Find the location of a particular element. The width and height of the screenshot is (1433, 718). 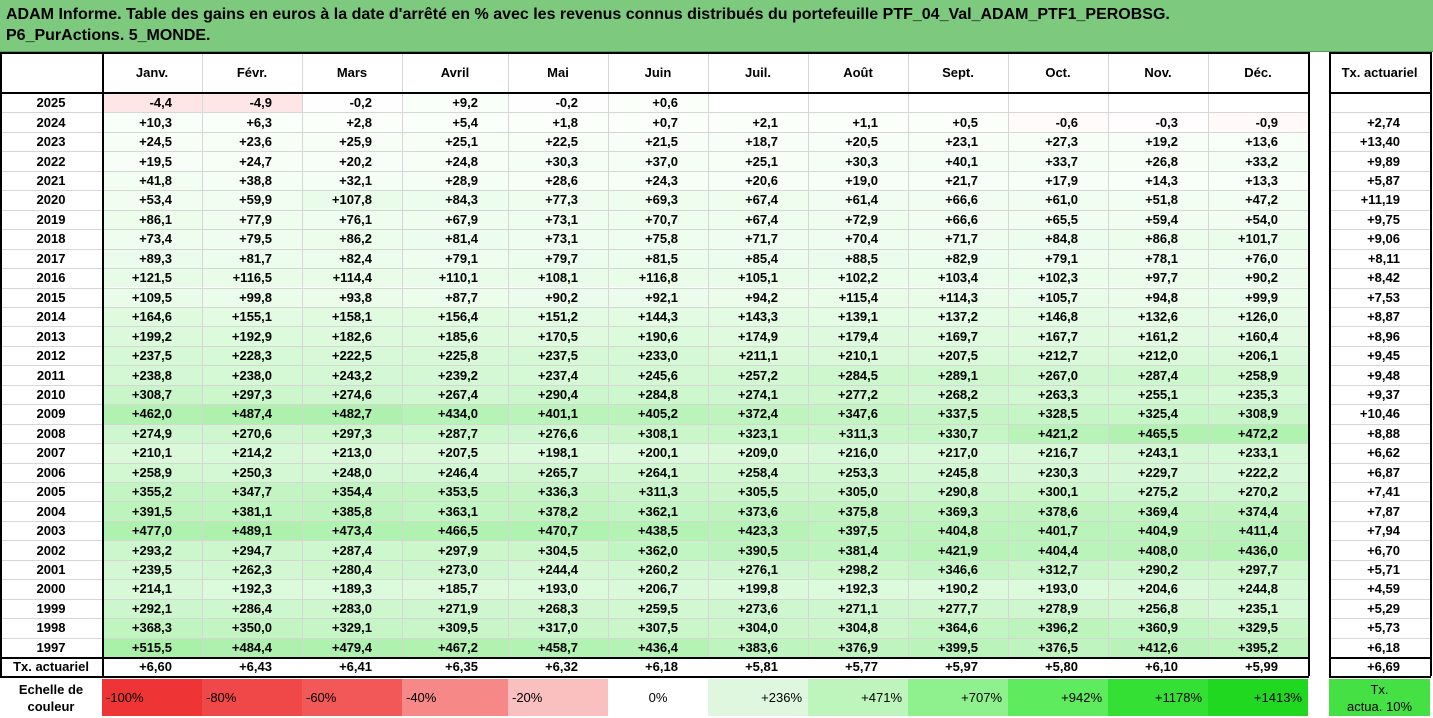

table-cell: +107,8 is located at coordinates (352, 200).